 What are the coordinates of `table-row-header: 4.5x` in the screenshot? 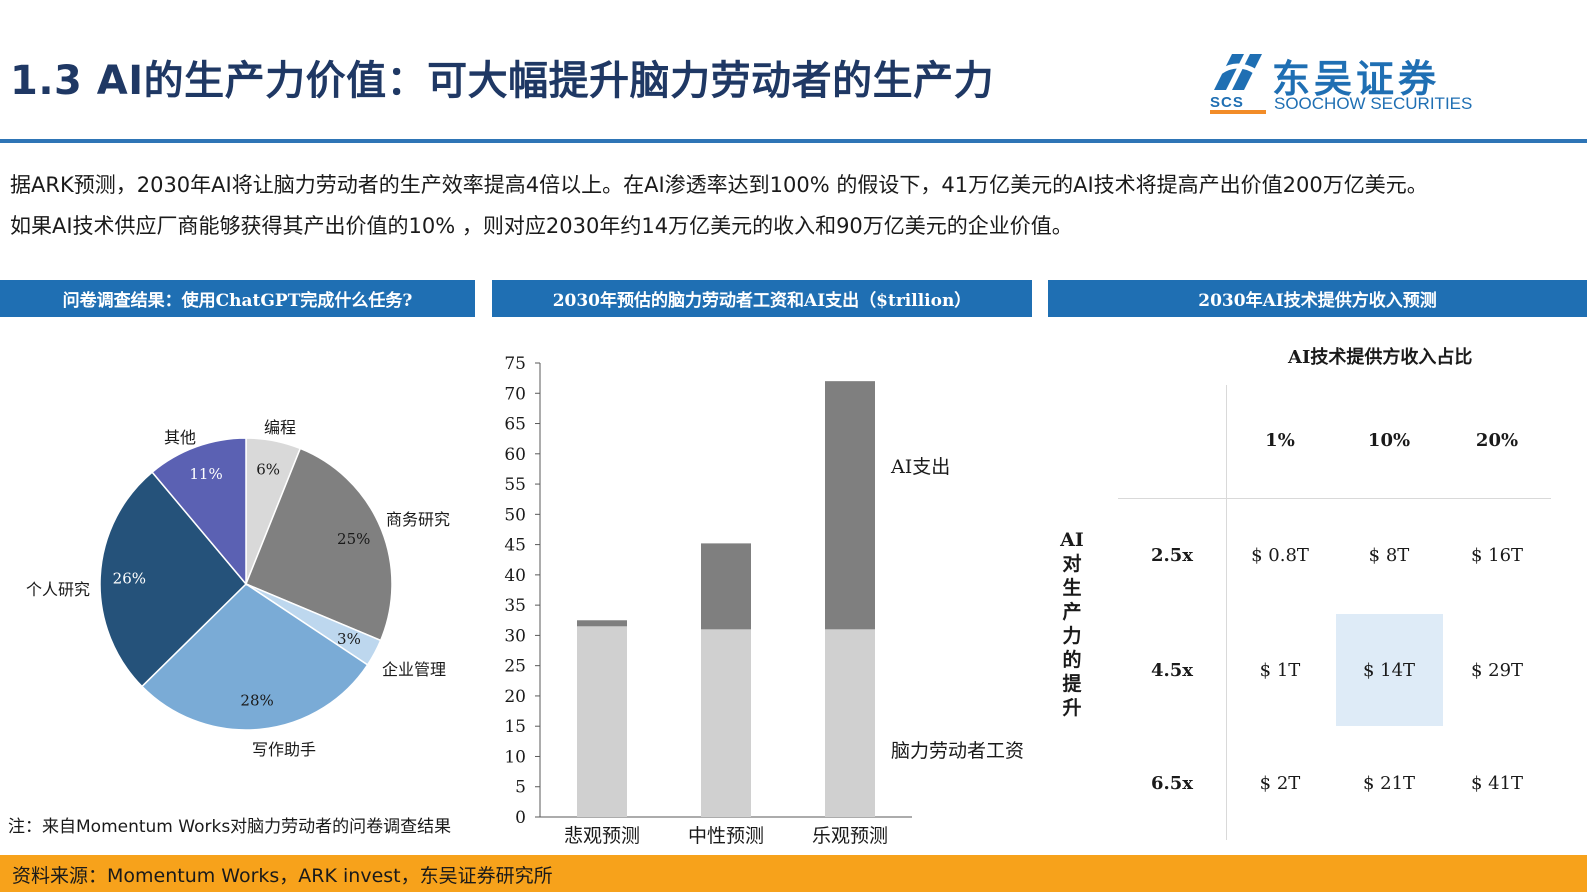 It's located at (1172, 670).